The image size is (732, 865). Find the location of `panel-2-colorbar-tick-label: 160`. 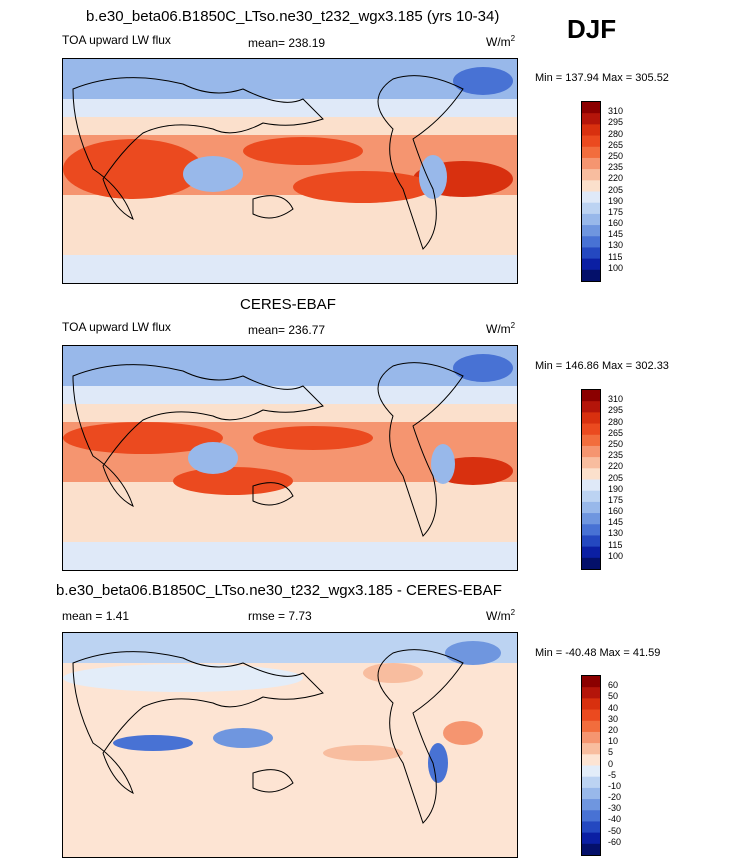

panel-2-colorbar-tick-label: 160 is located at coordinates (616, 511).